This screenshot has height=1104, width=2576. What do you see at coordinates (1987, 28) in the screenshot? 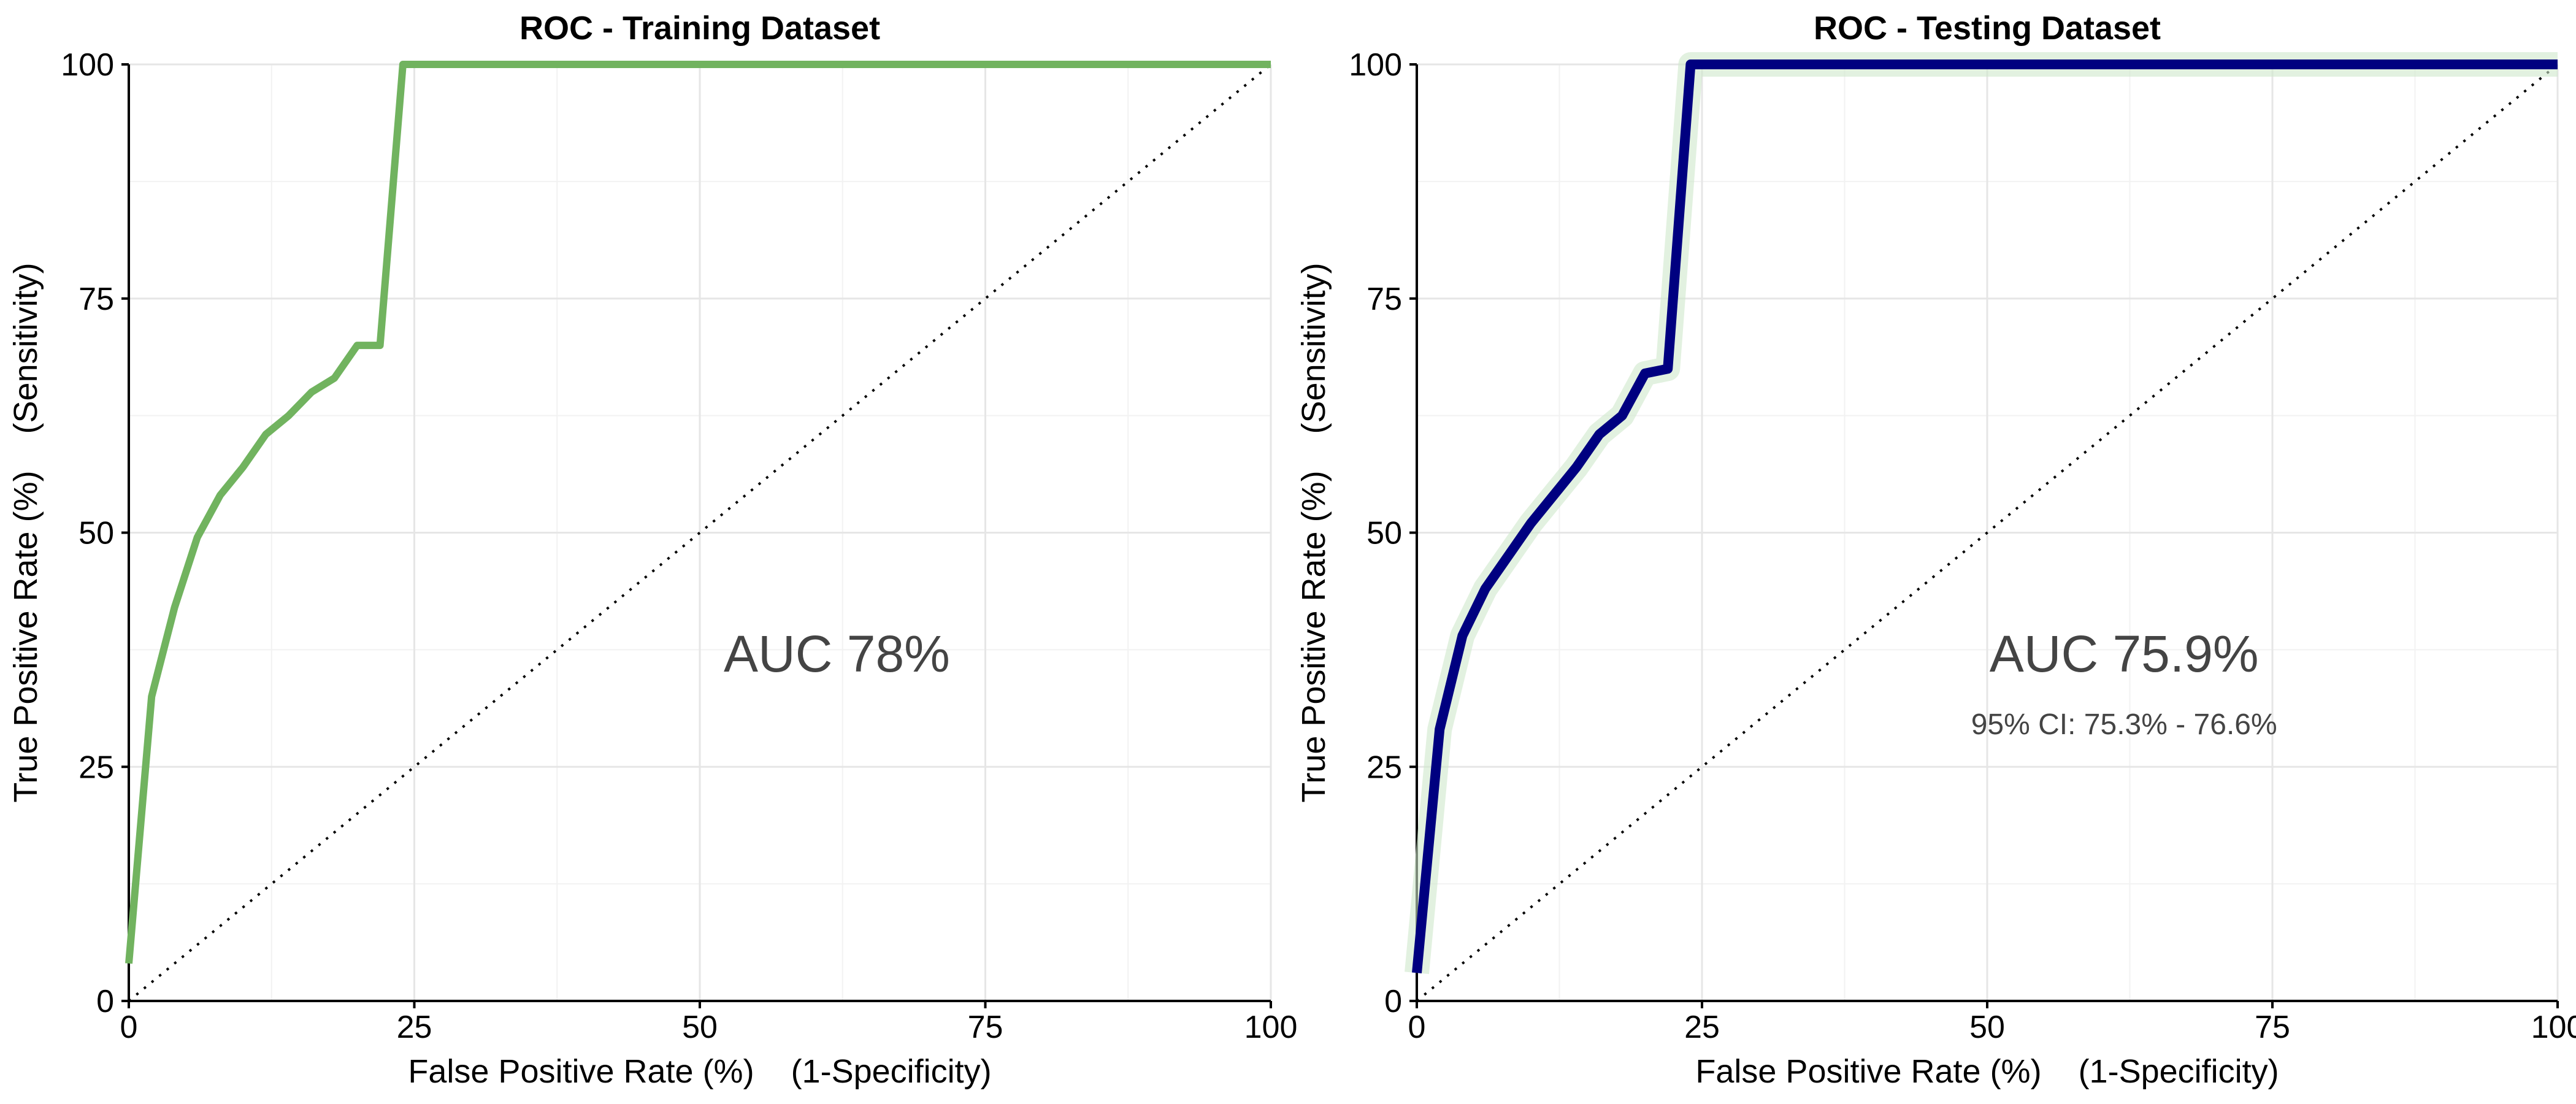
I see `chart-title: ROC - Testing Dataset` at bounding box center [1987, 28].